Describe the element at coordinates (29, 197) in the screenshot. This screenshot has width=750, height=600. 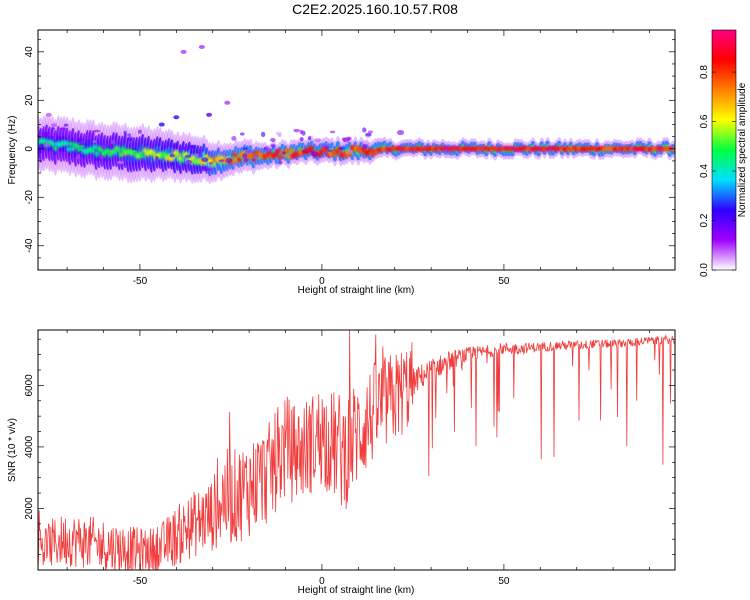
I see `y-tick-label: -20` at that location.